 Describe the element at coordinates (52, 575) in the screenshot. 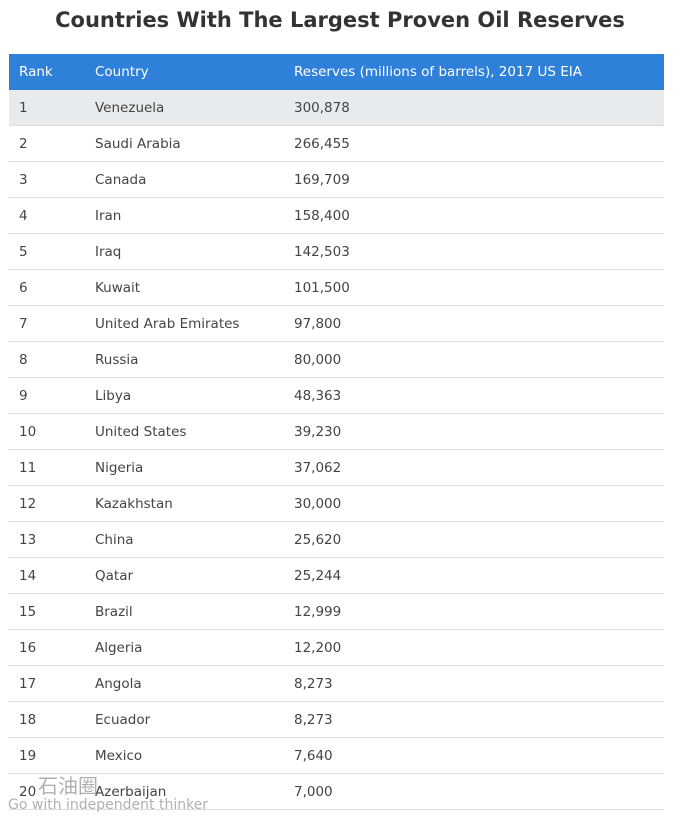

I see `table-cell: 14` at that location.